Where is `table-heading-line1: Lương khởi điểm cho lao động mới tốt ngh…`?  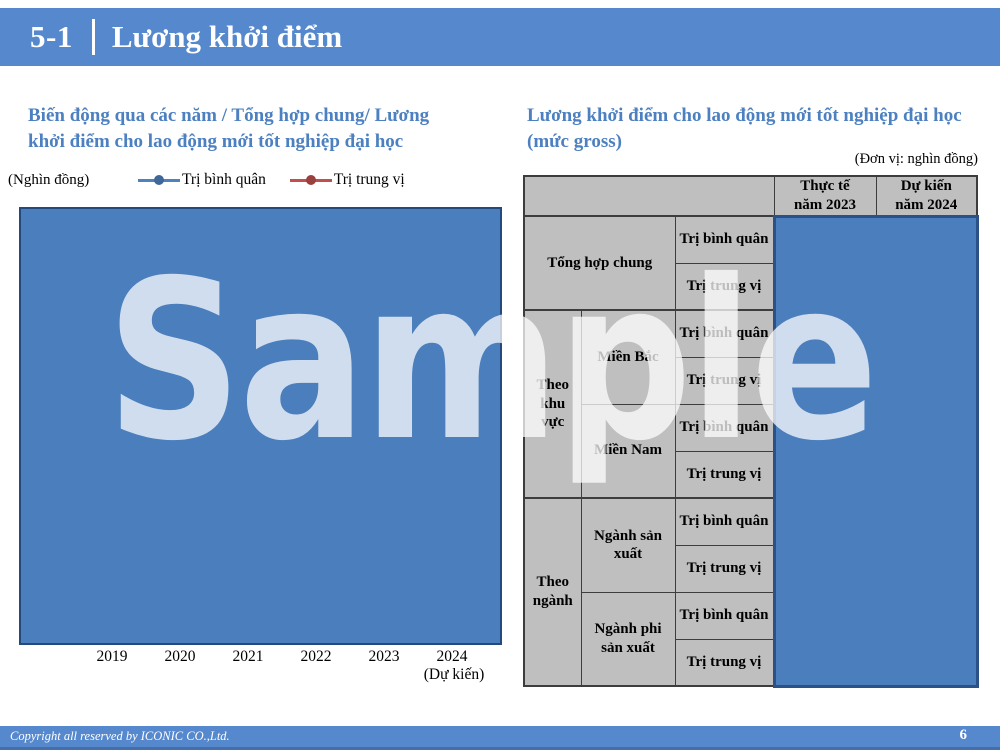 table-heading-line1: Lương khởi điểm cho lao động mới tốt ngh… is located at coordinates (744, 115).